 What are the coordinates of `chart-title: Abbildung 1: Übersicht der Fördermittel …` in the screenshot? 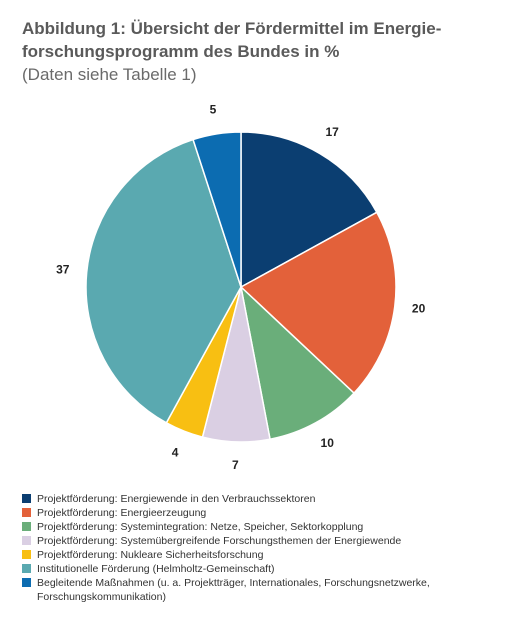 It's located at (231, 28).